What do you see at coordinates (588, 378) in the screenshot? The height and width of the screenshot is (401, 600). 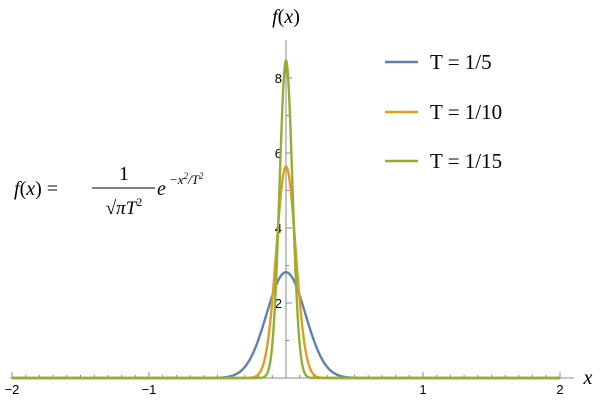 I see `x-axis-label: x` at bounding box center [588, 378].